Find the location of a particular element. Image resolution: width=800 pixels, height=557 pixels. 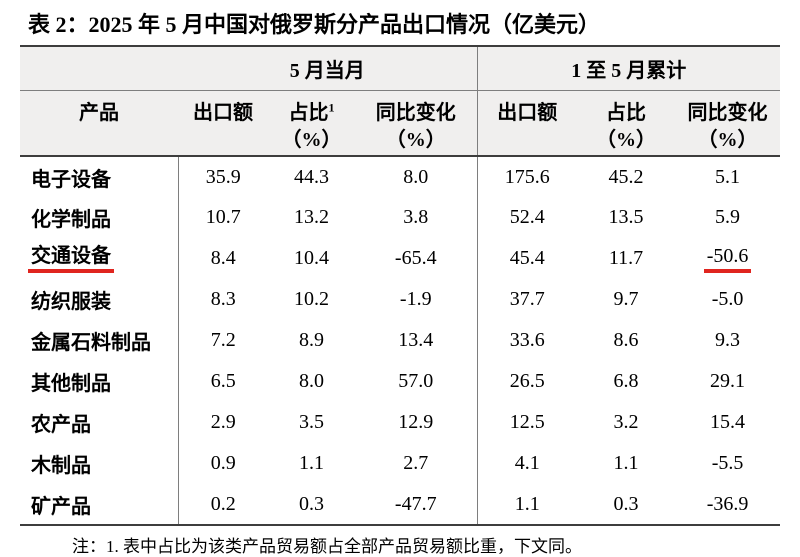

value-cell: 11.7 is located at coordinates (626, 258).